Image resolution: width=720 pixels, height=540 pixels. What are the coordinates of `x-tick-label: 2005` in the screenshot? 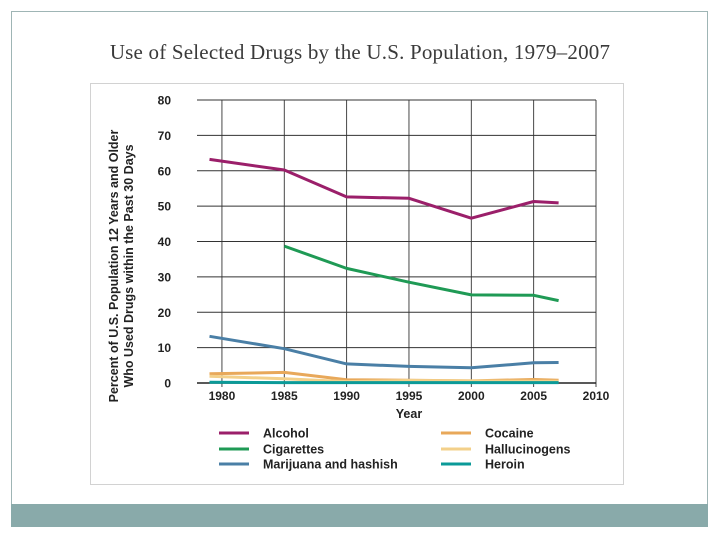 It's located at (533, 396).